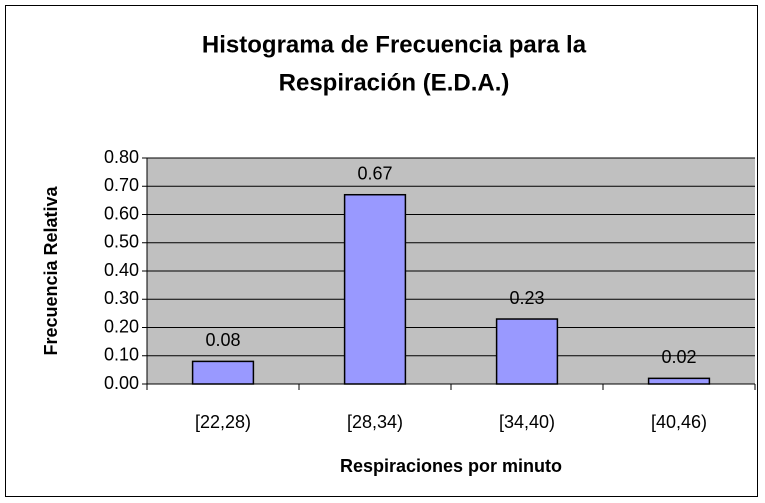  I want to click on x-tick-label: [22,28), so click(223, 422).